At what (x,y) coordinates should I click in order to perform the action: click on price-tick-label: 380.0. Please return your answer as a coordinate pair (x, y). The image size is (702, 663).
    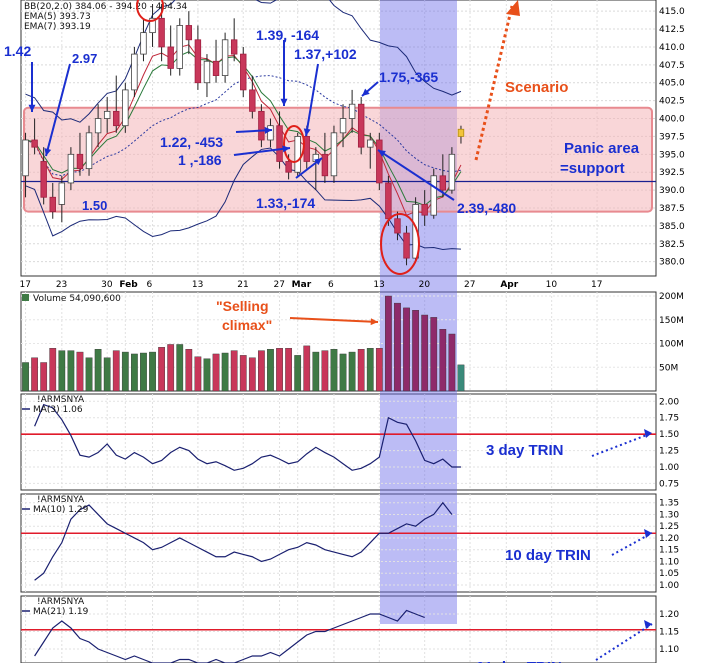
    Looking at the image, I should click on (672, 263).